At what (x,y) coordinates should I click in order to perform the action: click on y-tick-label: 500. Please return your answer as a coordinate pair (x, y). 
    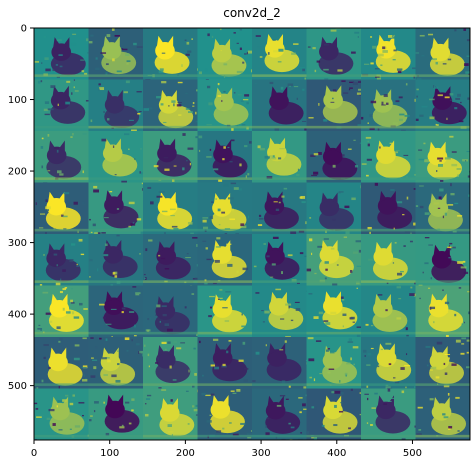
    Looking at the image, I should click on (17, 386).